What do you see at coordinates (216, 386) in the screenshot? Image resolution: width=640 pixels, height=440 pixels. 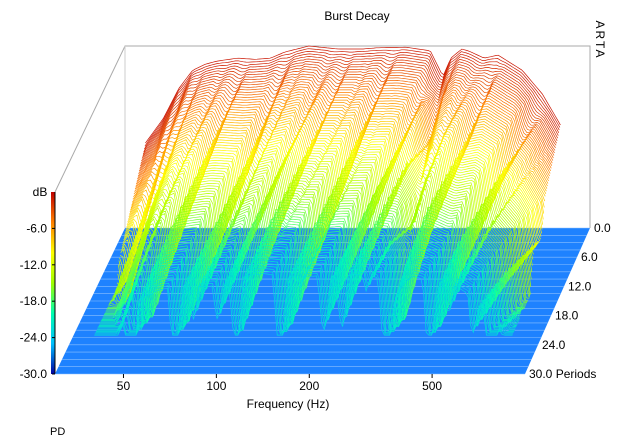 I see `x-tick-label: 100` at bounding box center [216, 386].